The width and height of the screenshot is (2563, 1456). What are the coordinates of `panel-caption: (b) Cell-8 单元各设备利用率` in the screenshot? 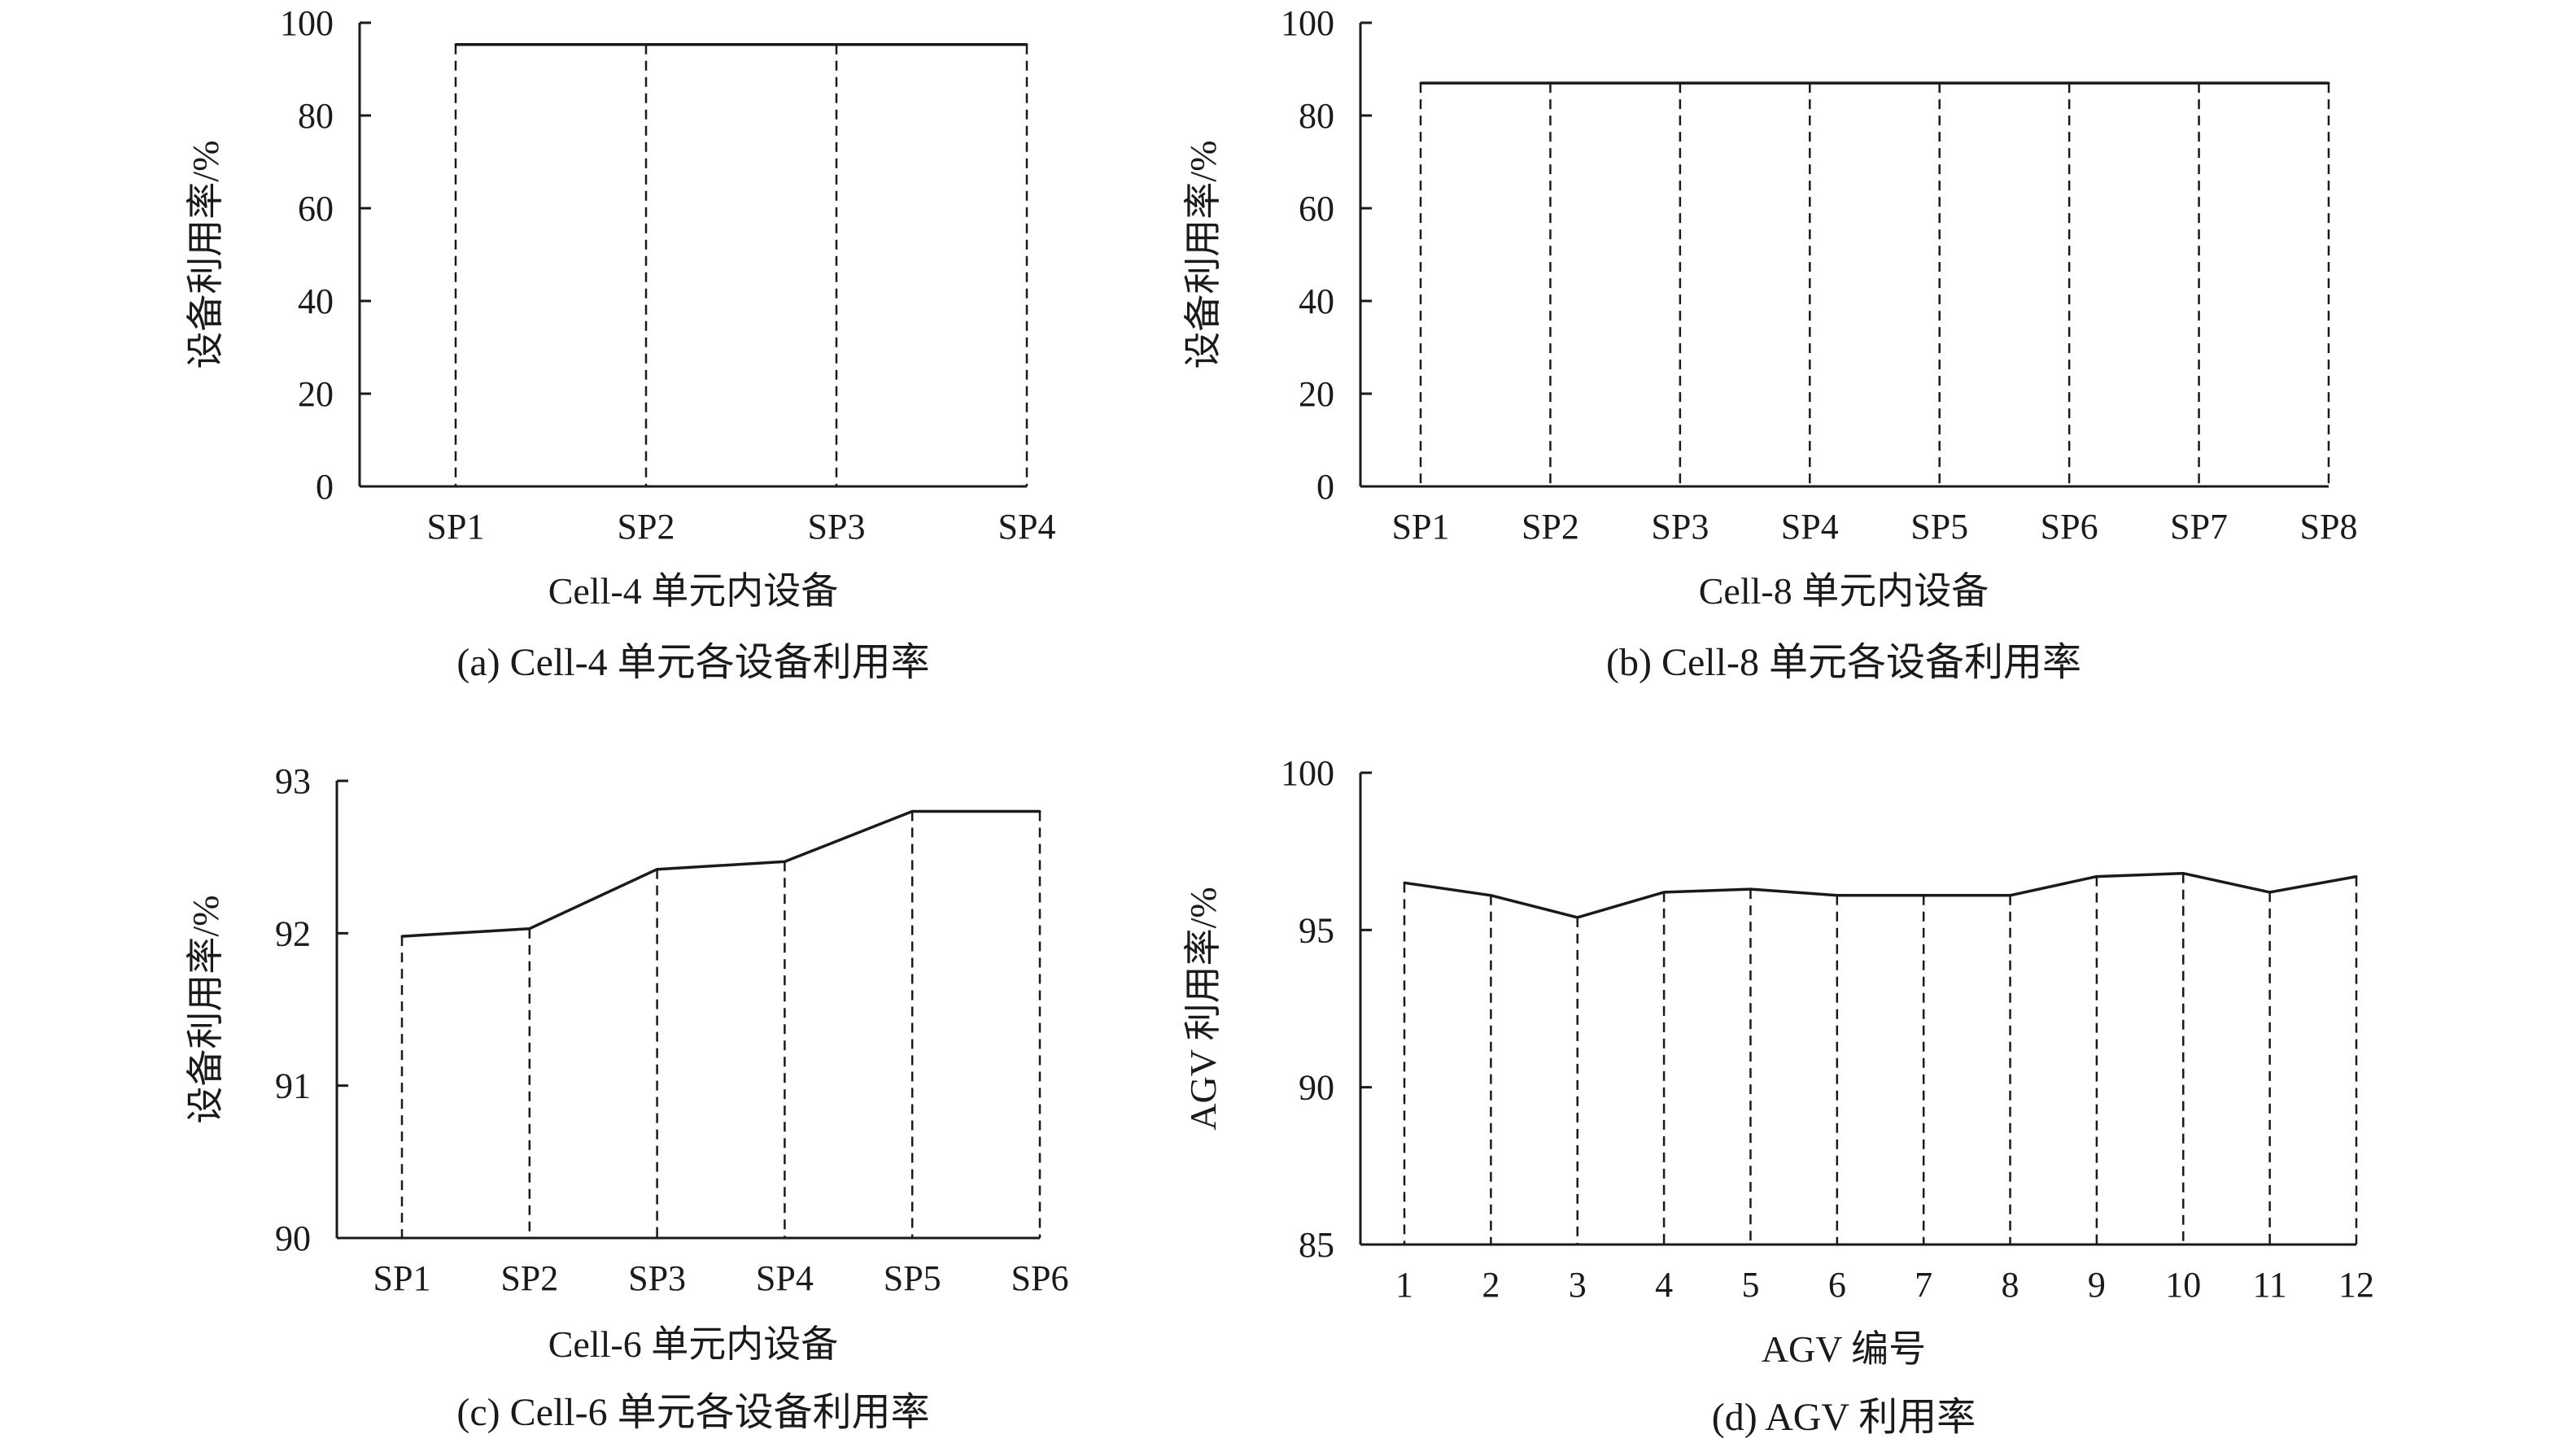 It's located at (1843, 662).